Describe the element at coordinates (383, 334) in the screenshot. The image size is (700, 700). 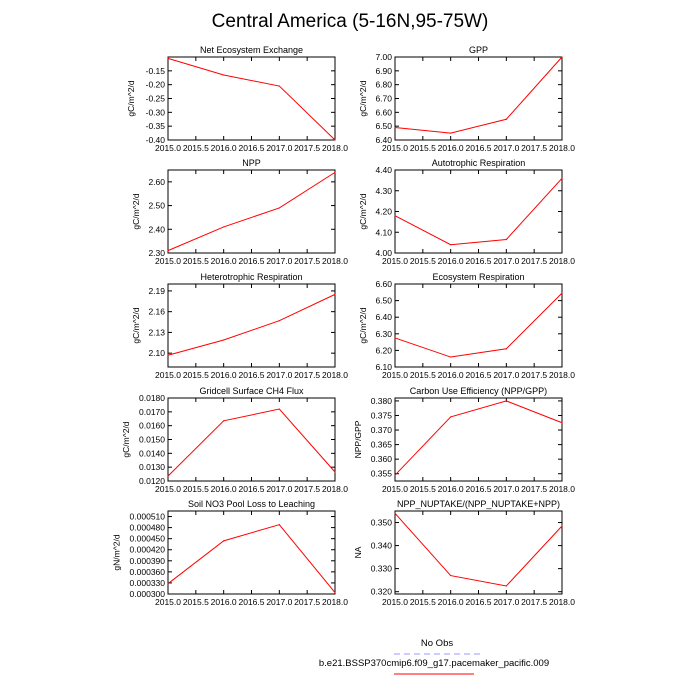
I see `y-tick-label: 6.30` at that location.